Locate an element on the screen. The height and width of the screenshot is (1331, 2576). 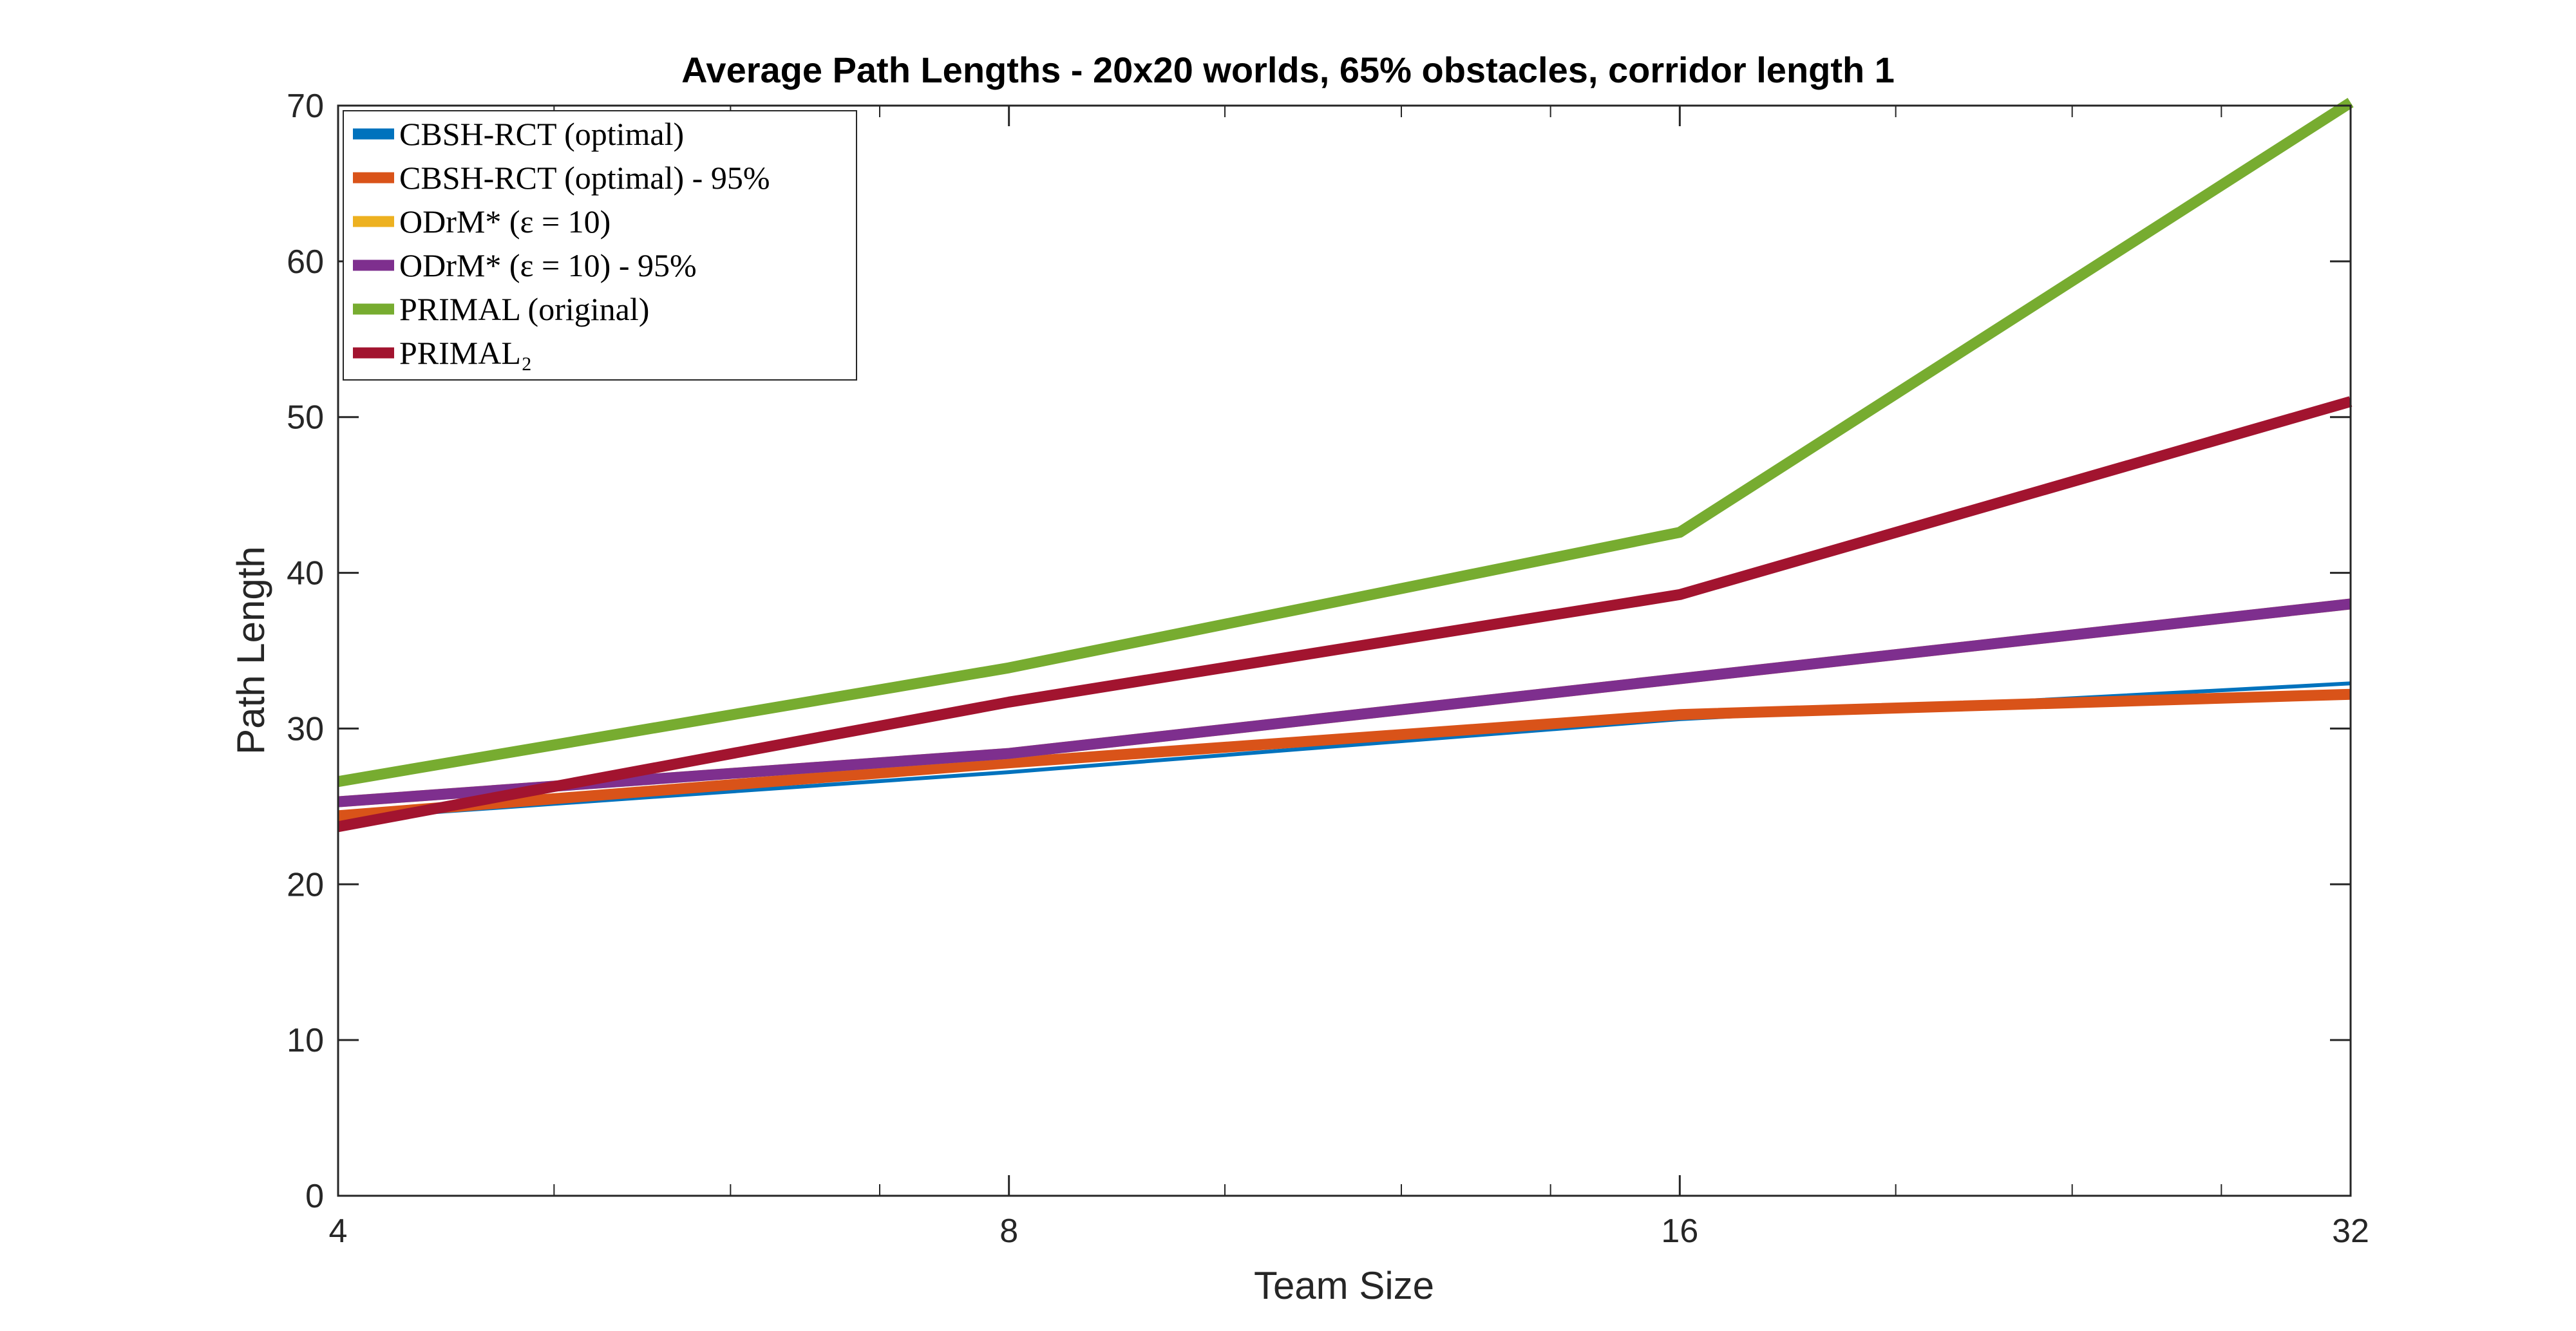
y-tick-label: 70 is located at coordinates (305, 106).